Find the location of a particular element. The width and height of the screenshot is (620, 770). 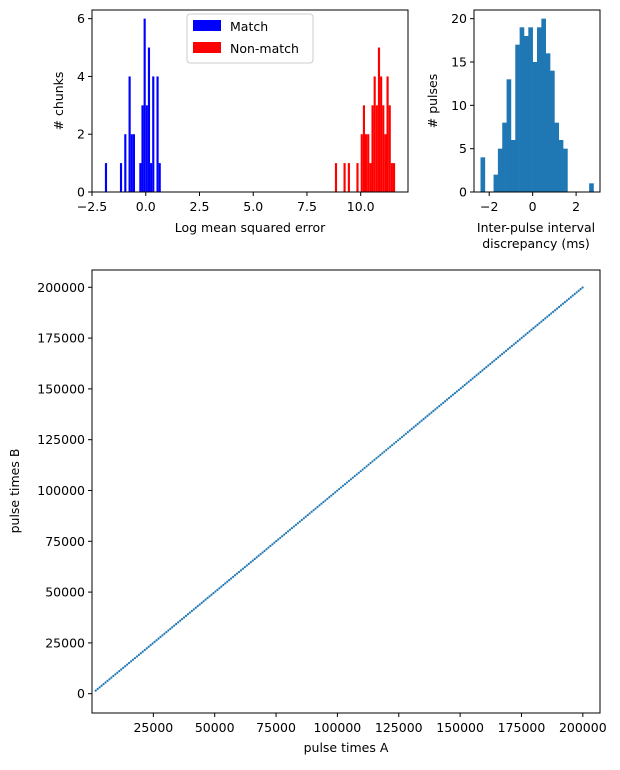

scatter-x-tick-label: 100000 is located at coordinates (338, 727).